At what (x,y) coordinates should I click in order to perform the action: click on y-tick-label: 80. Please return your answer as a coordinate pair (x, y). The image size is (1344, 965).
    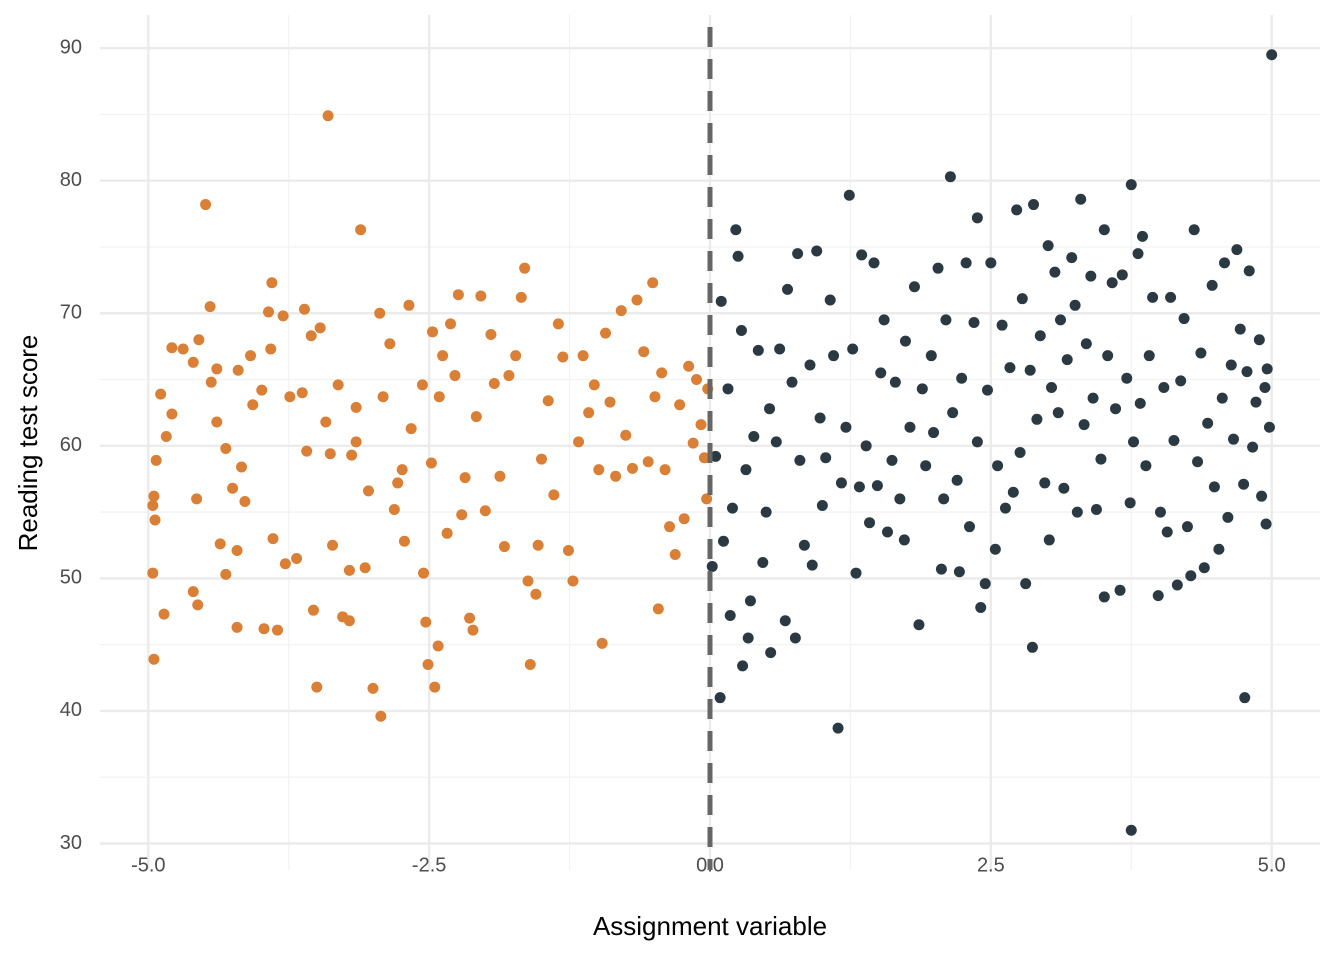
    Looking at the image, I should click on (71, 180).